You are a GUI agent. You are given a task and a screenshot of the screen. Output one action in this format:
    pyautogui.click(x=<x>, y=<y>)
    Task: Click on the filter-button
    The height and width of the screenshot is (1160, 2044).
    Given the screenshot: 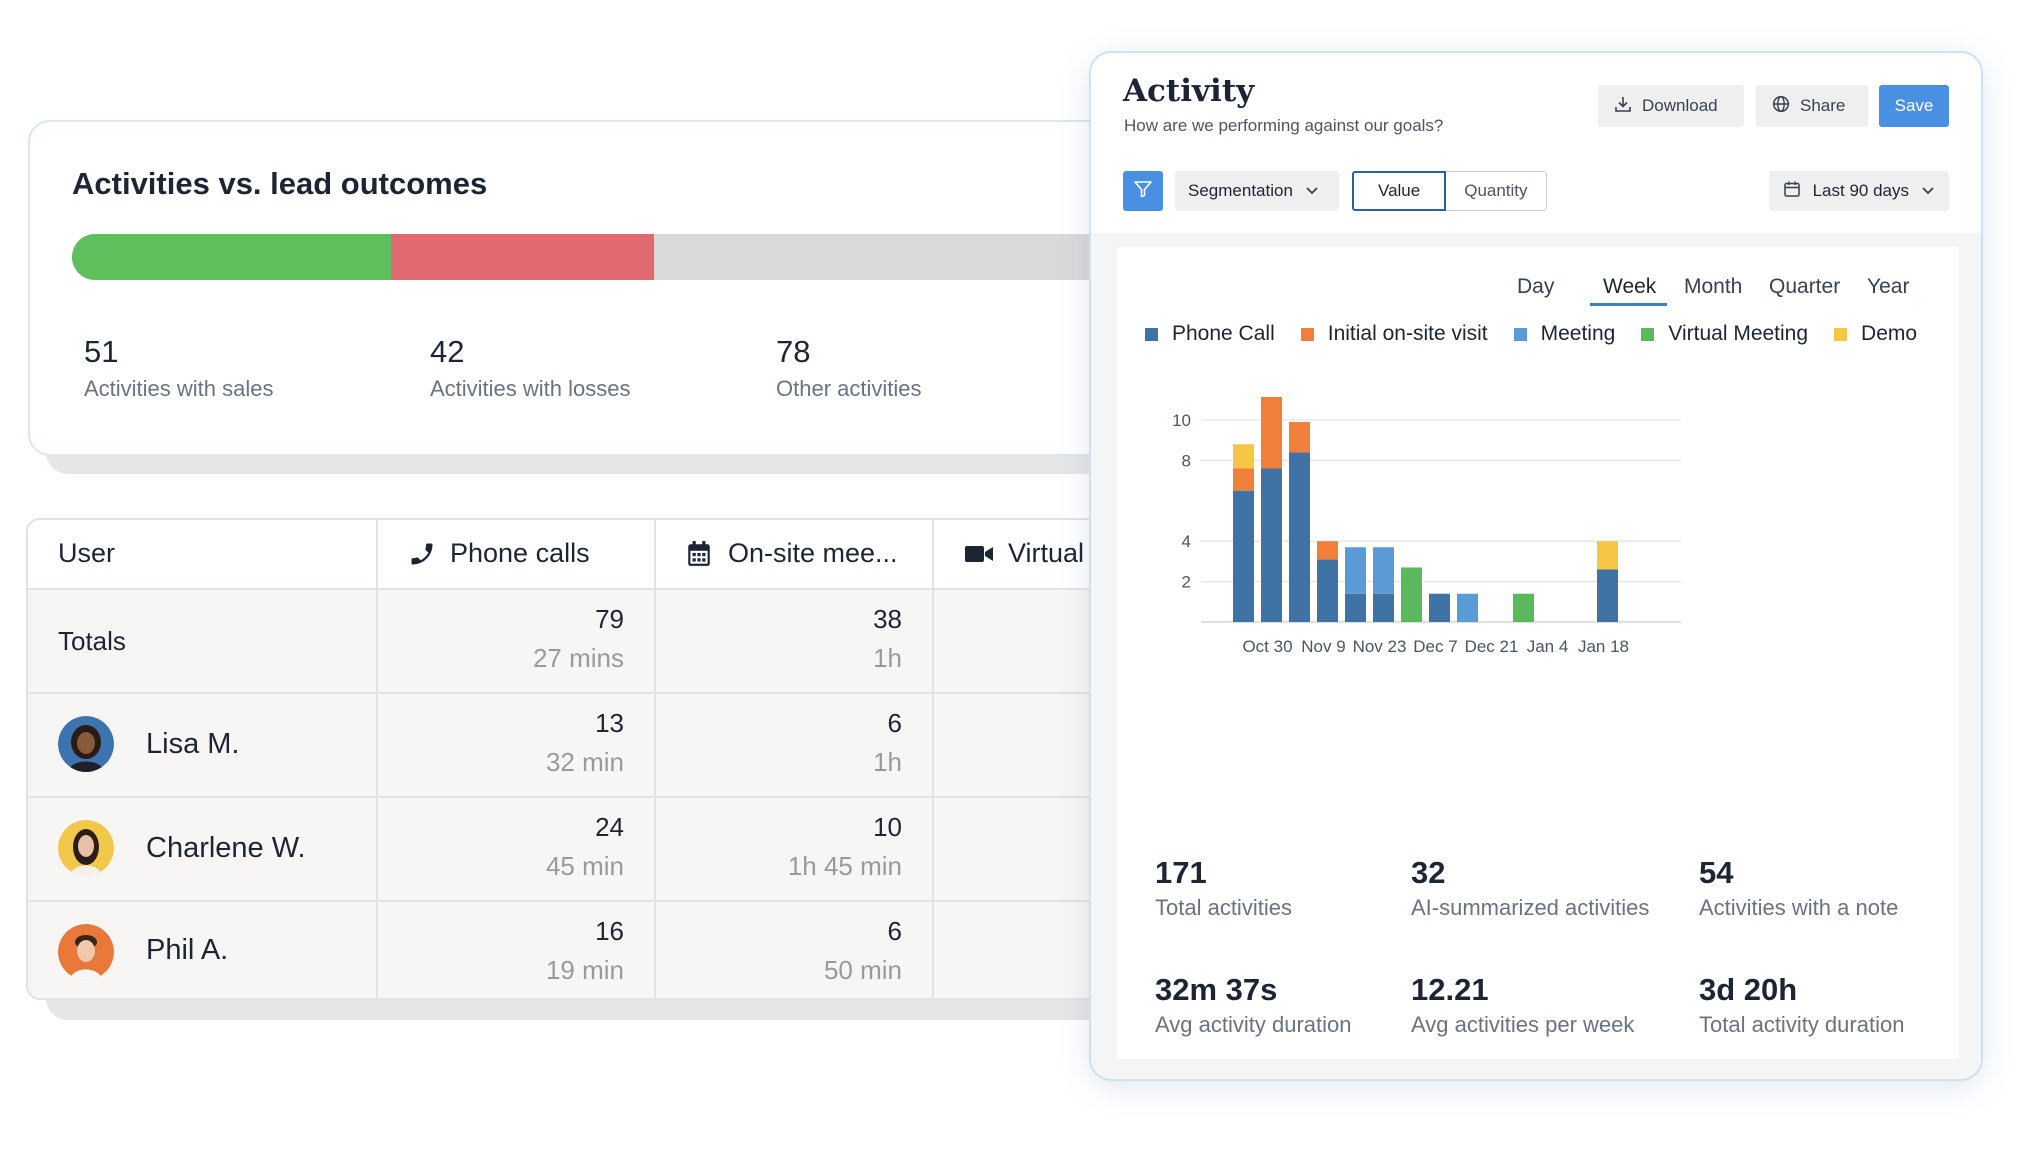 What is the action you would take?
    pyautogui.click(x=1143, y=191)
    